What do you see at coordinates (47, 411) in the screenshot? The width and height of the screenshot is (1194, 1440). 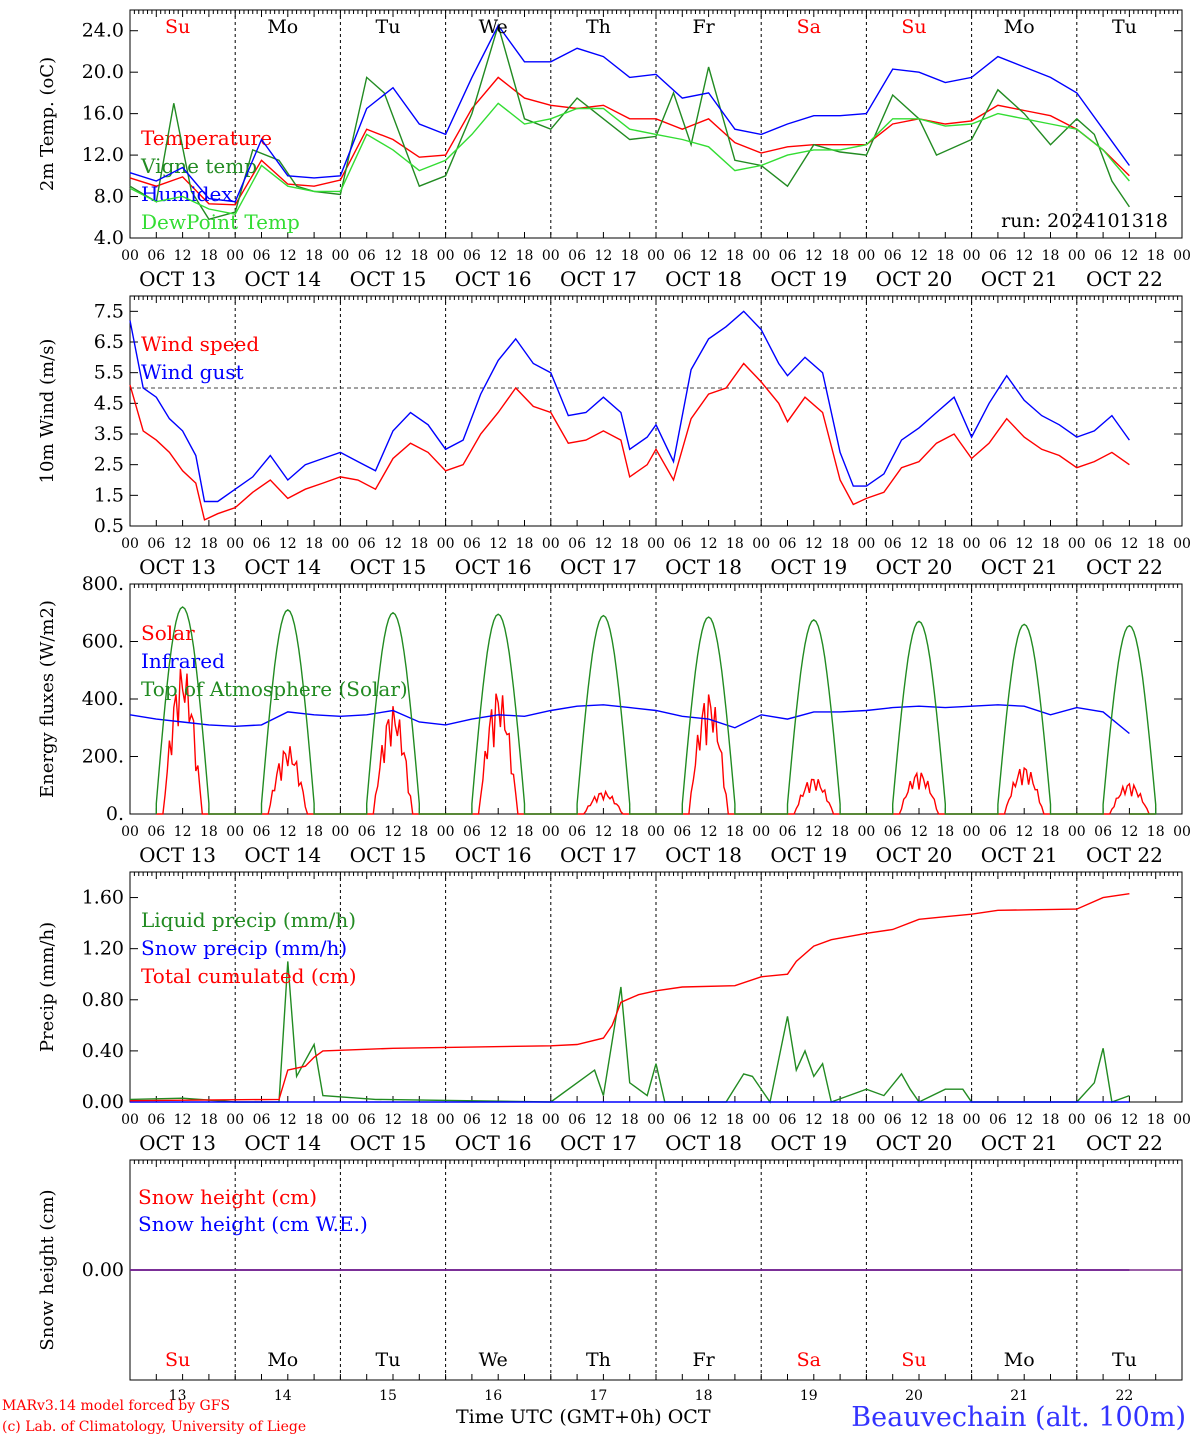 I see `wind-ylabel: 10m Wind (m/s)` at bounding box center [47, 411].